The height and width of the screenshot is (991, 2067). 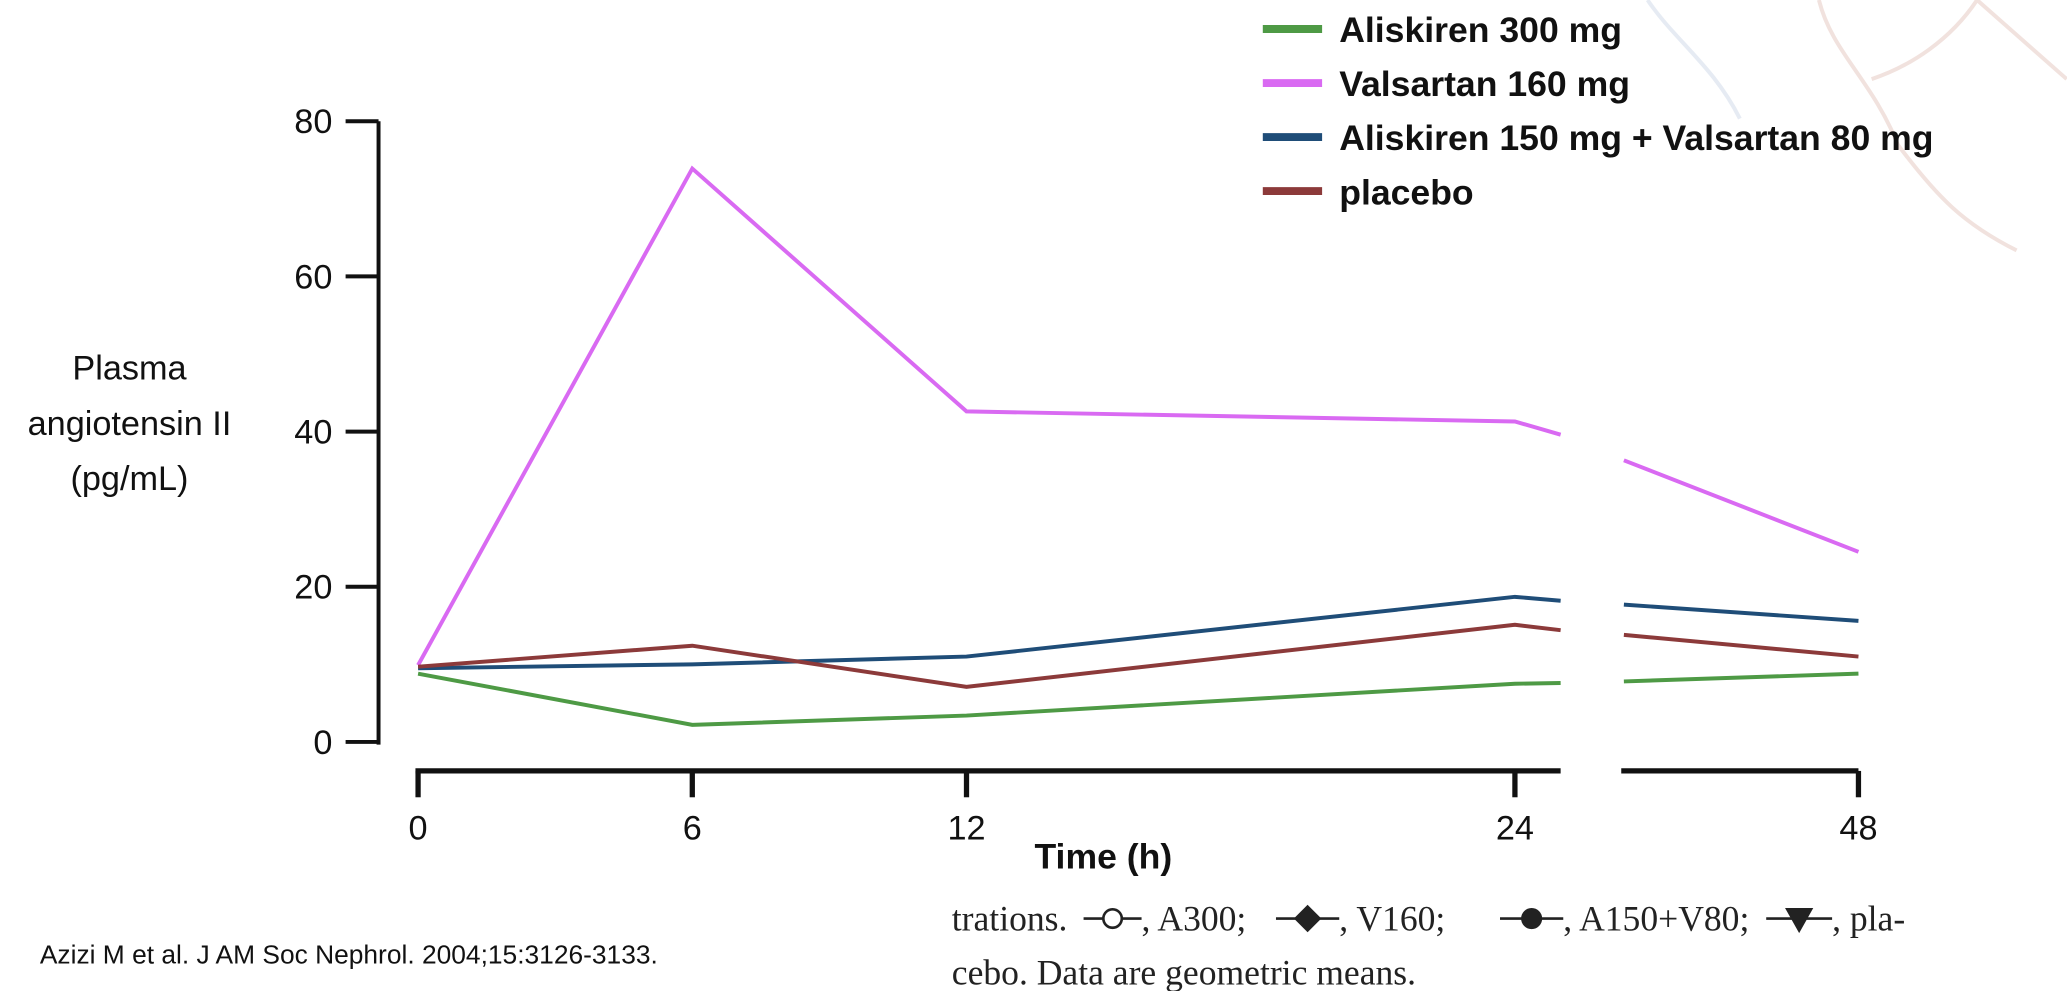 What do you see at coordinates (1515, 828) in the screenshot?
I see `x-tick-label: 24` at bounding box center [1515, 828].